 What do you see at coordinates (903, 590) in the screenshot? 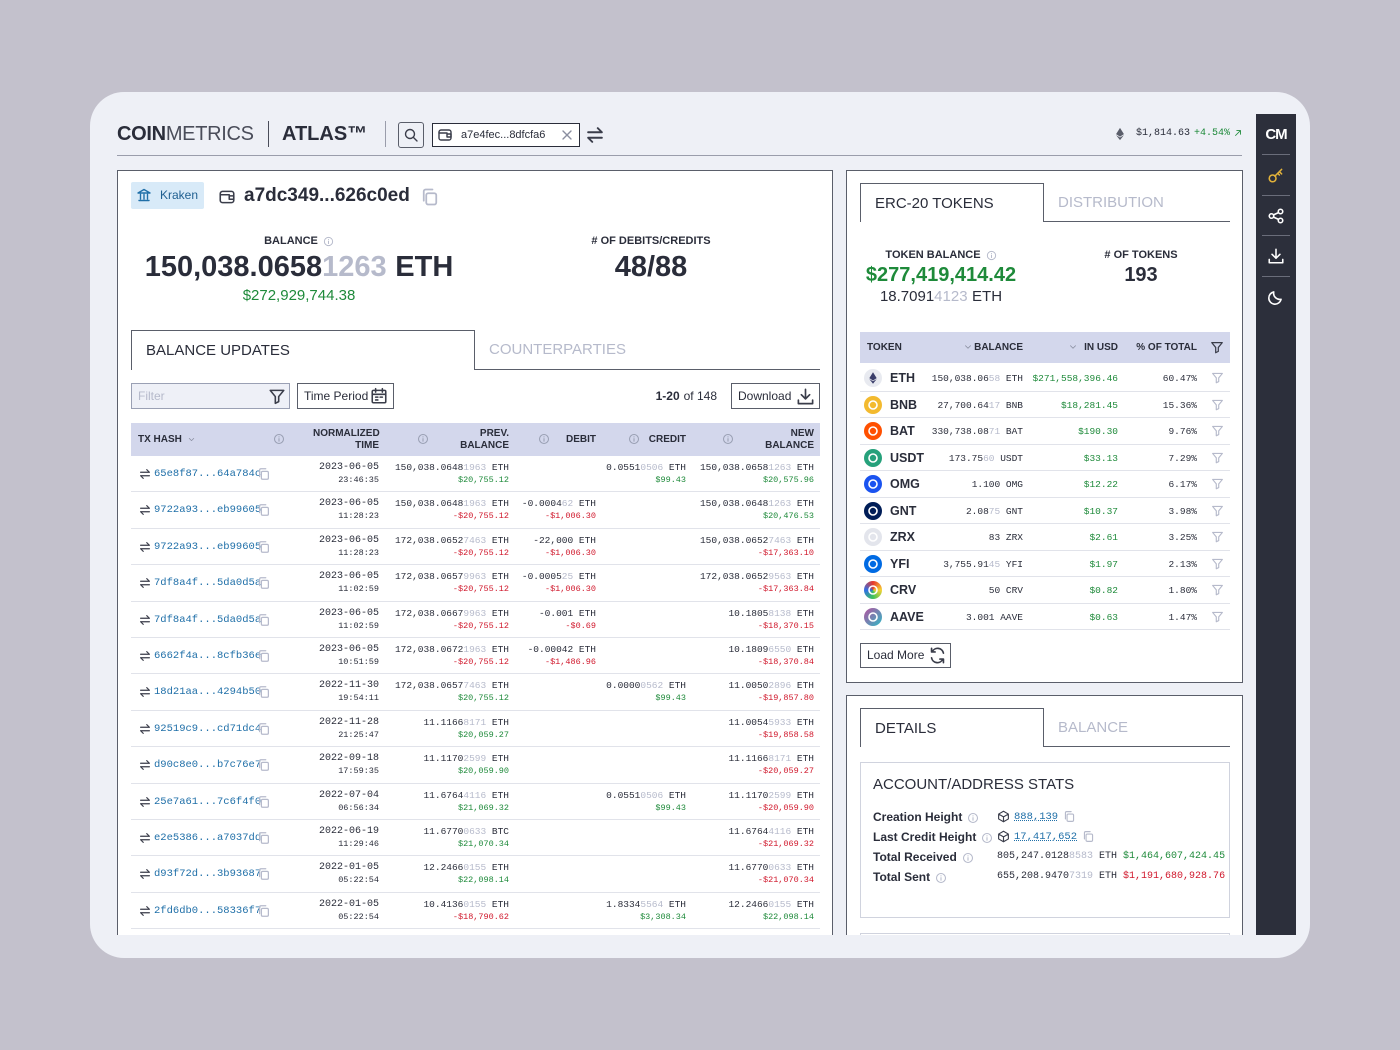
I see `token-symbol: CRV` at bounding box center [903, 590].